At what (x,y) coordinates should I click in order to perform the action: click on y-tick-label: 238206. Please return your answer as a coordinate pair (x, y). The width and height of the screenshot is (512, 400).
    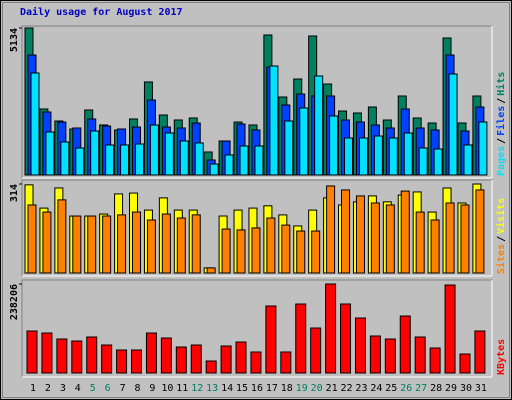
    Looking at the image, I should click on (14, 302).